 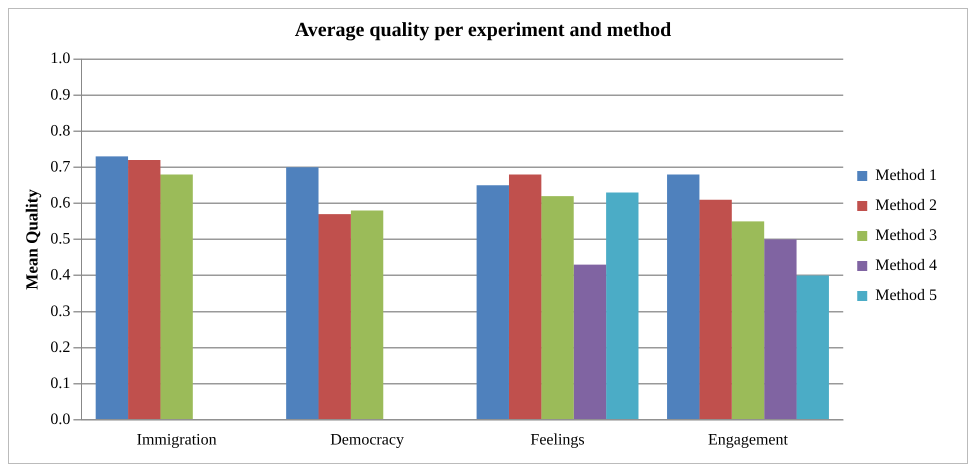 What do you see at coordinates (60, 311) in the screenshot?
I see `y-tick-label: 0.3` at bounding box center [60, 311].